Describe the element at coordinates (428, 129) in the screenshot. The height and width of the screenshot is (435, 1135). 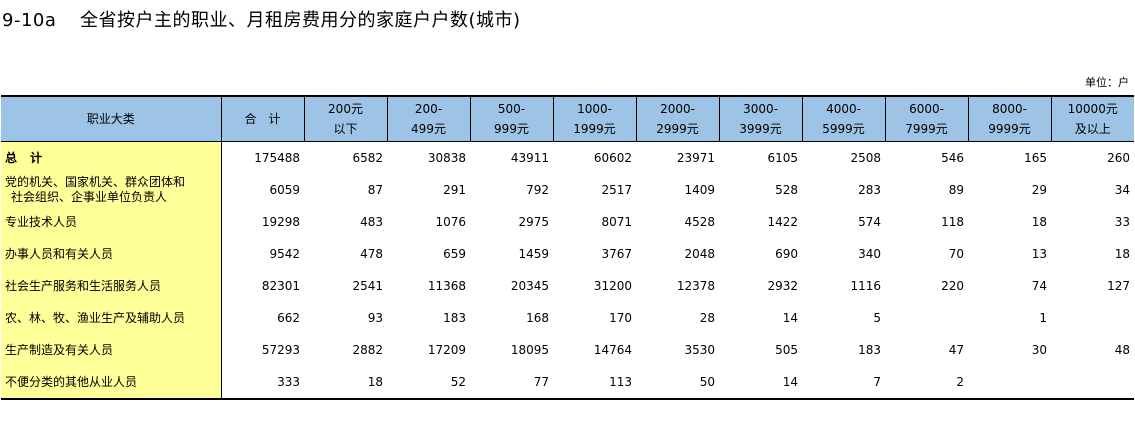
I see `header-range-line: 499元` at that location.